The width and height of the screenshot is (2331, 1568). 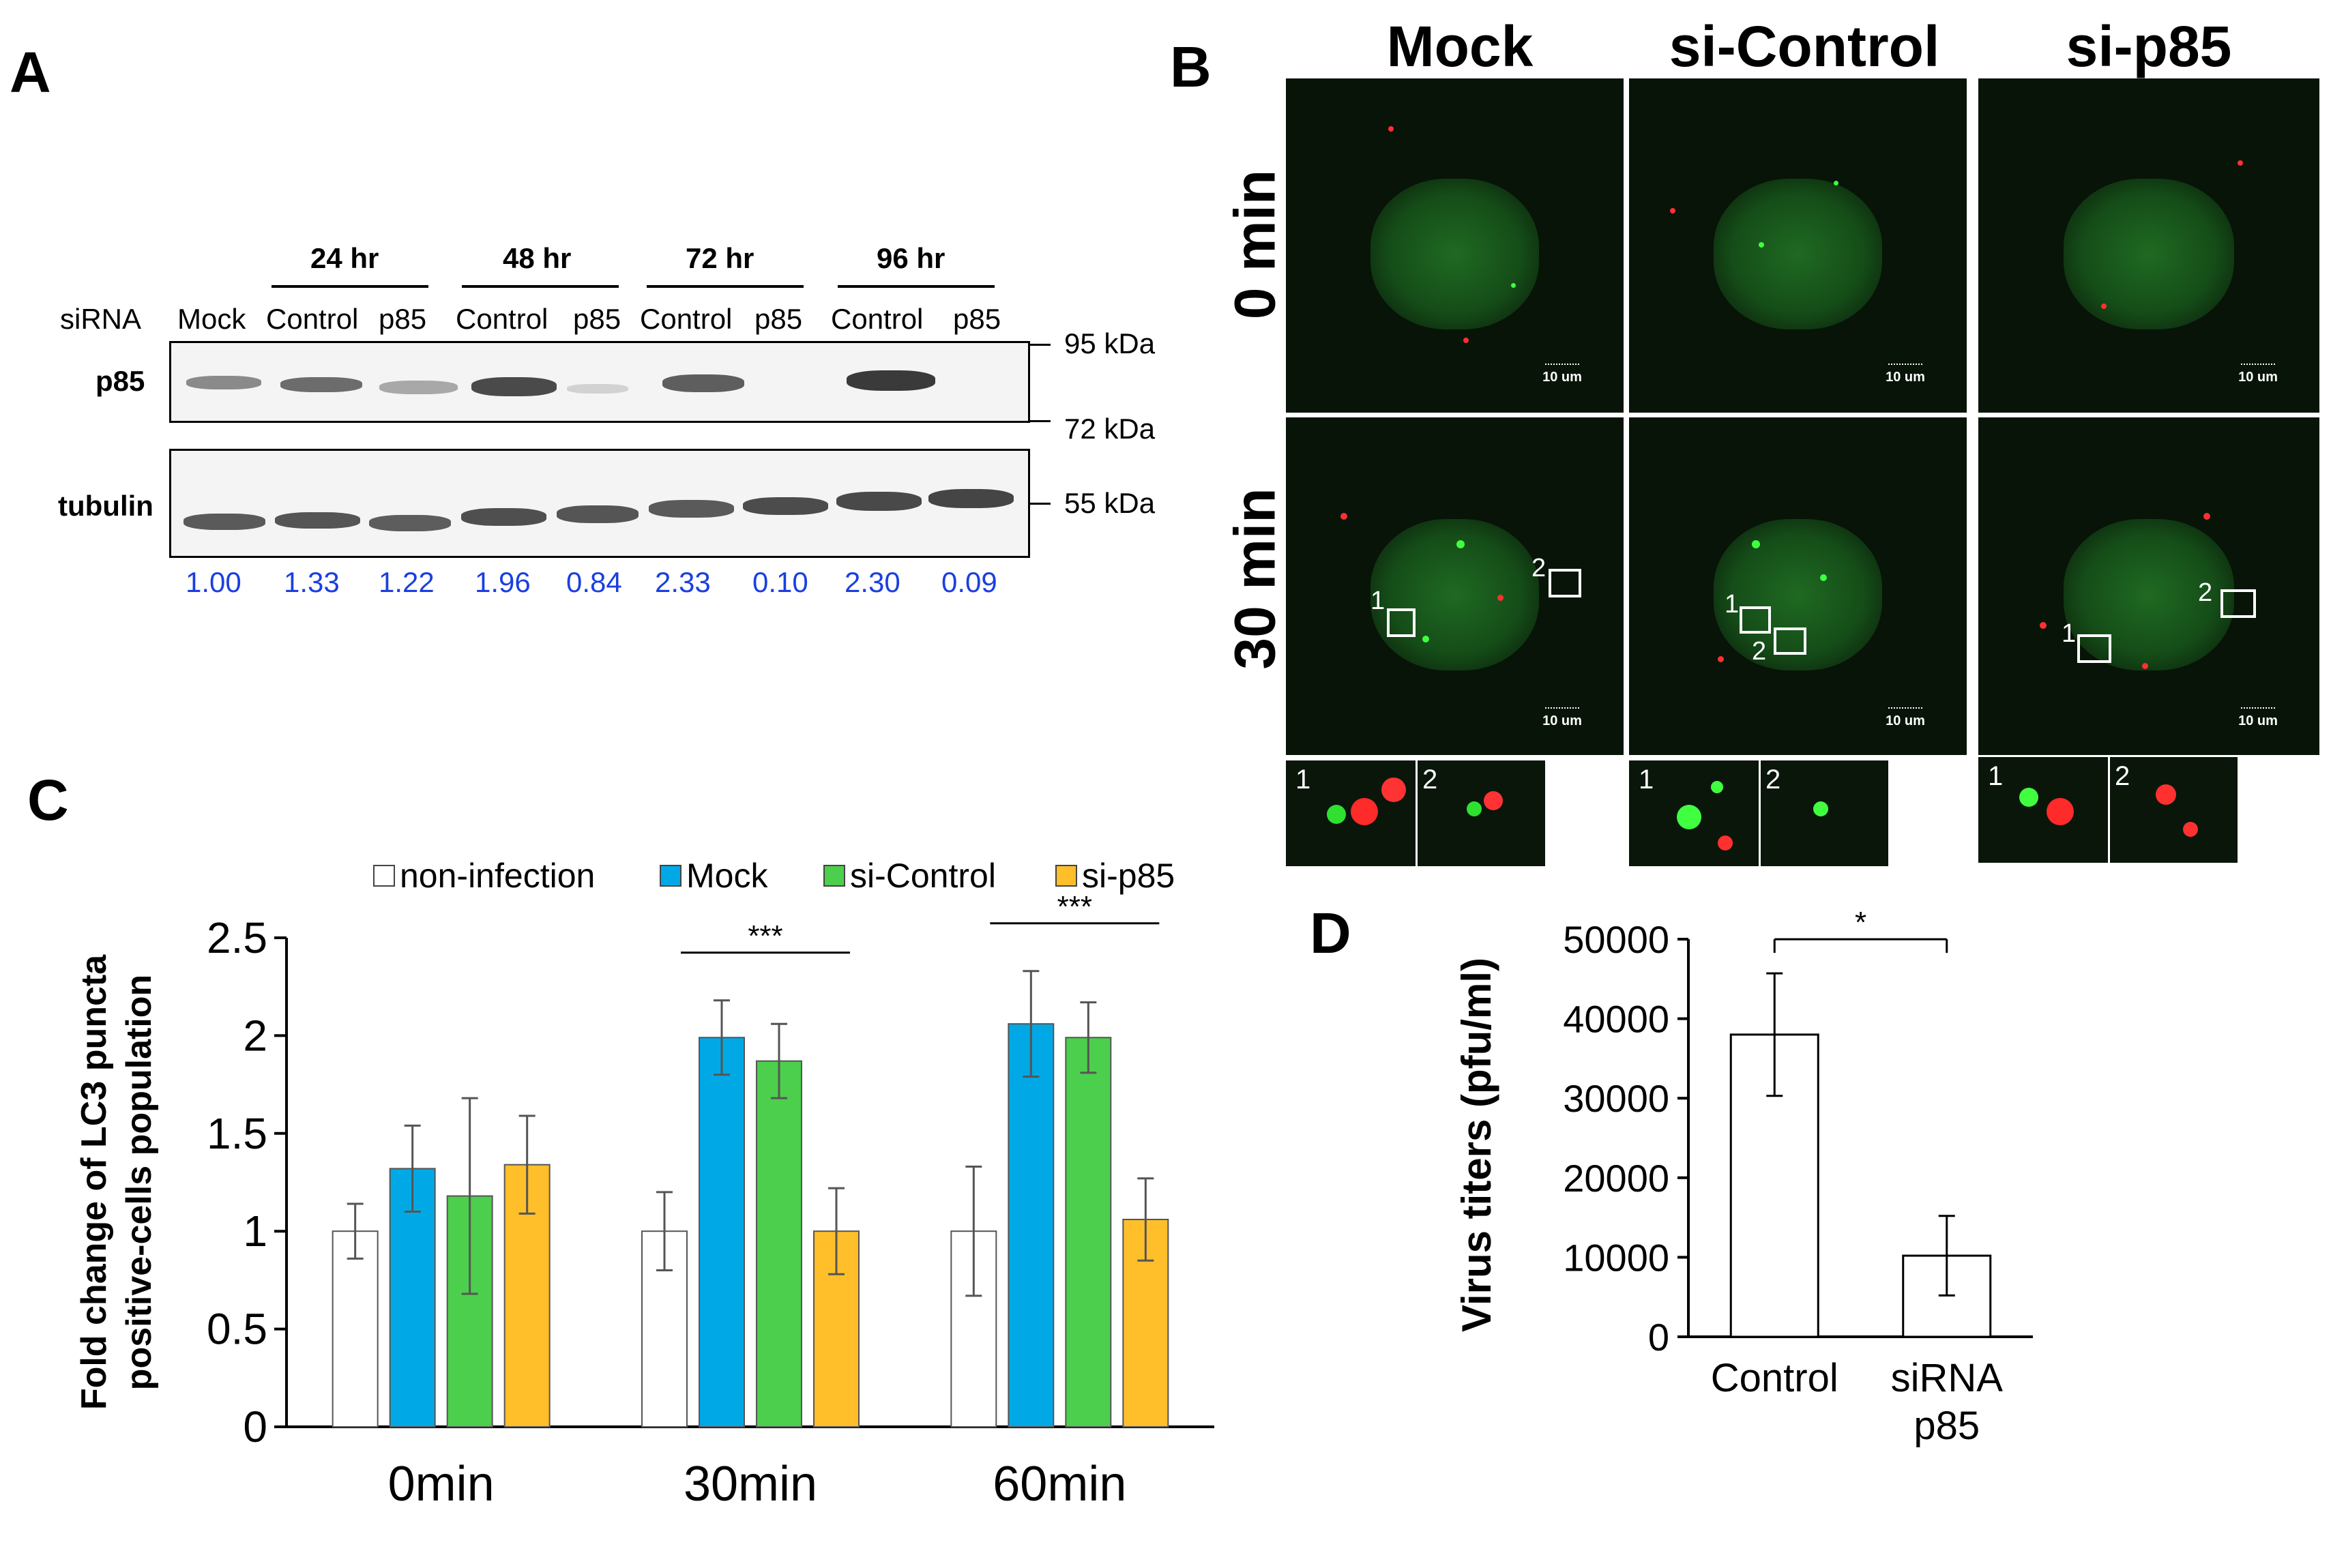 I want to click on row-title-30min: 30 min, so click(x=1254, y=579).